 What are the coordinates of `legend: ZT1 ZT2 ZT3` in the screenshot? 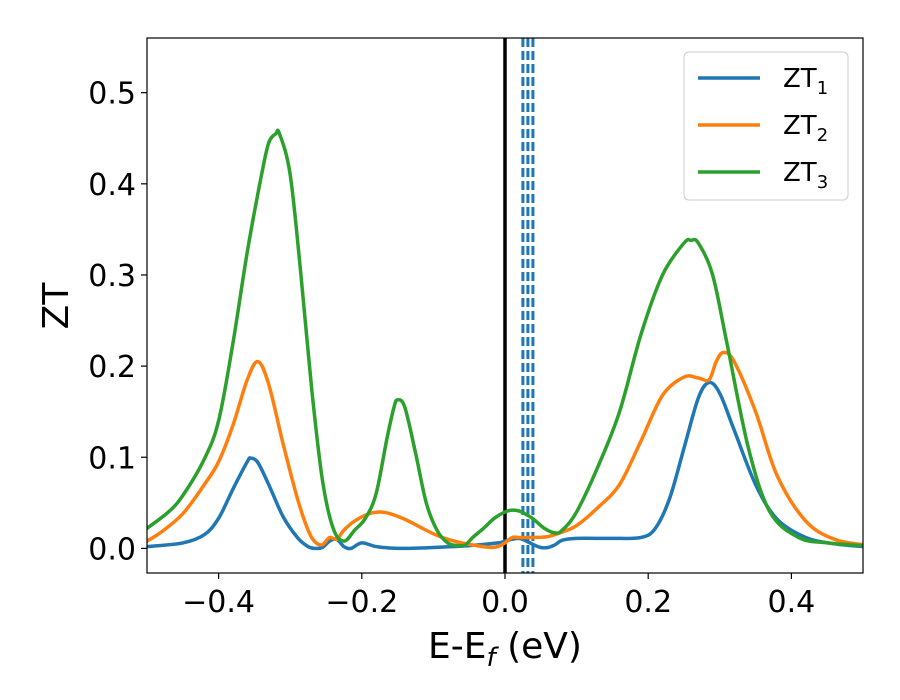 It's located at (766, 126).